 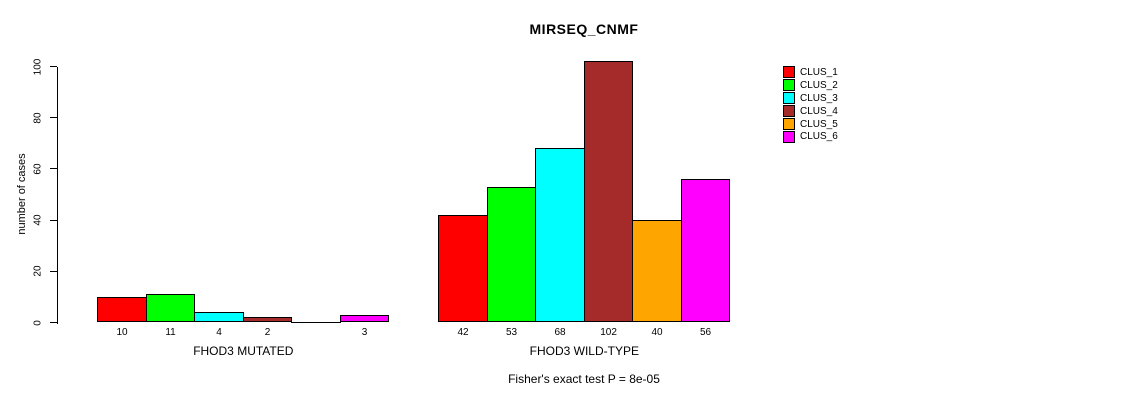 I want to click on y-tick-label: 40, so click(x=38, y=220).